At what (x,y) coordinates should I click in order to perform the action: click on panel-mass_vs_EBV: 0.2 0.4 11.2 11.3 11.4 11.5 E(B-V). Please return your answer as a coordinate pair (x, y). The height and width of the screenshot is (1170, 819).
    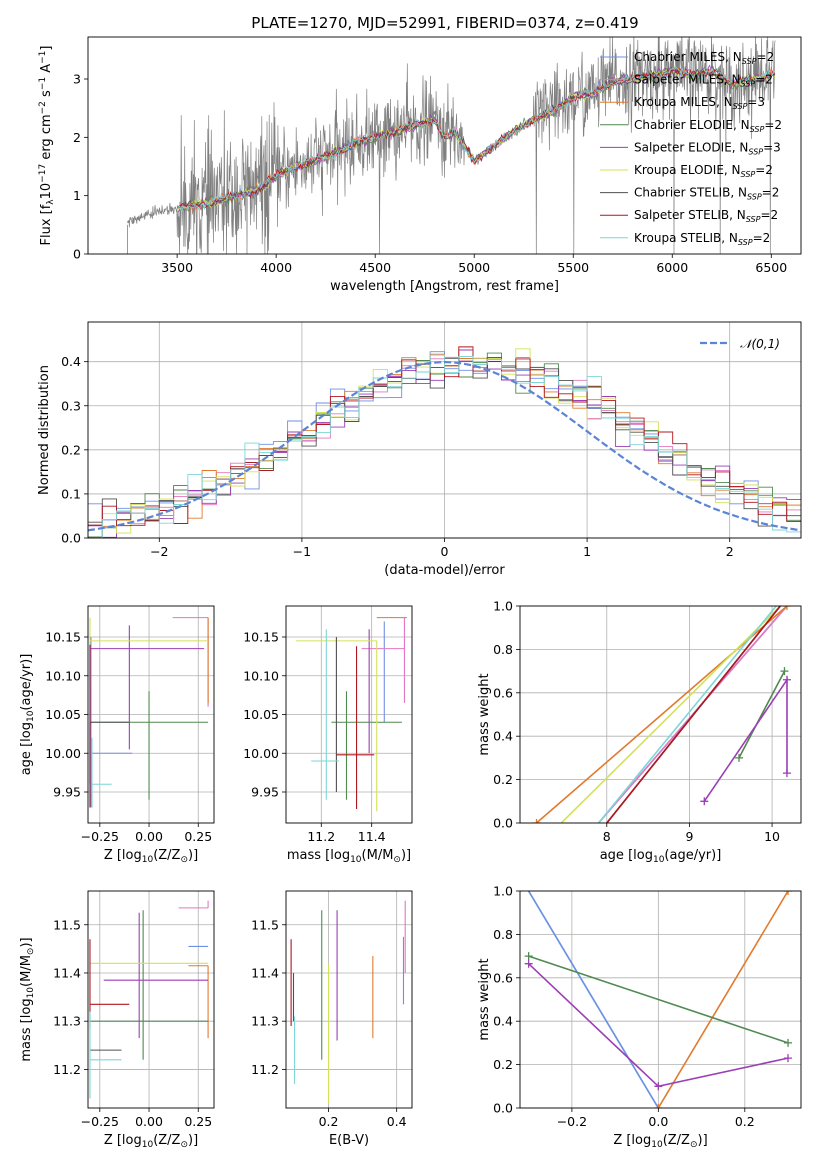
    Looking at the image, I should click on (332, 1019).